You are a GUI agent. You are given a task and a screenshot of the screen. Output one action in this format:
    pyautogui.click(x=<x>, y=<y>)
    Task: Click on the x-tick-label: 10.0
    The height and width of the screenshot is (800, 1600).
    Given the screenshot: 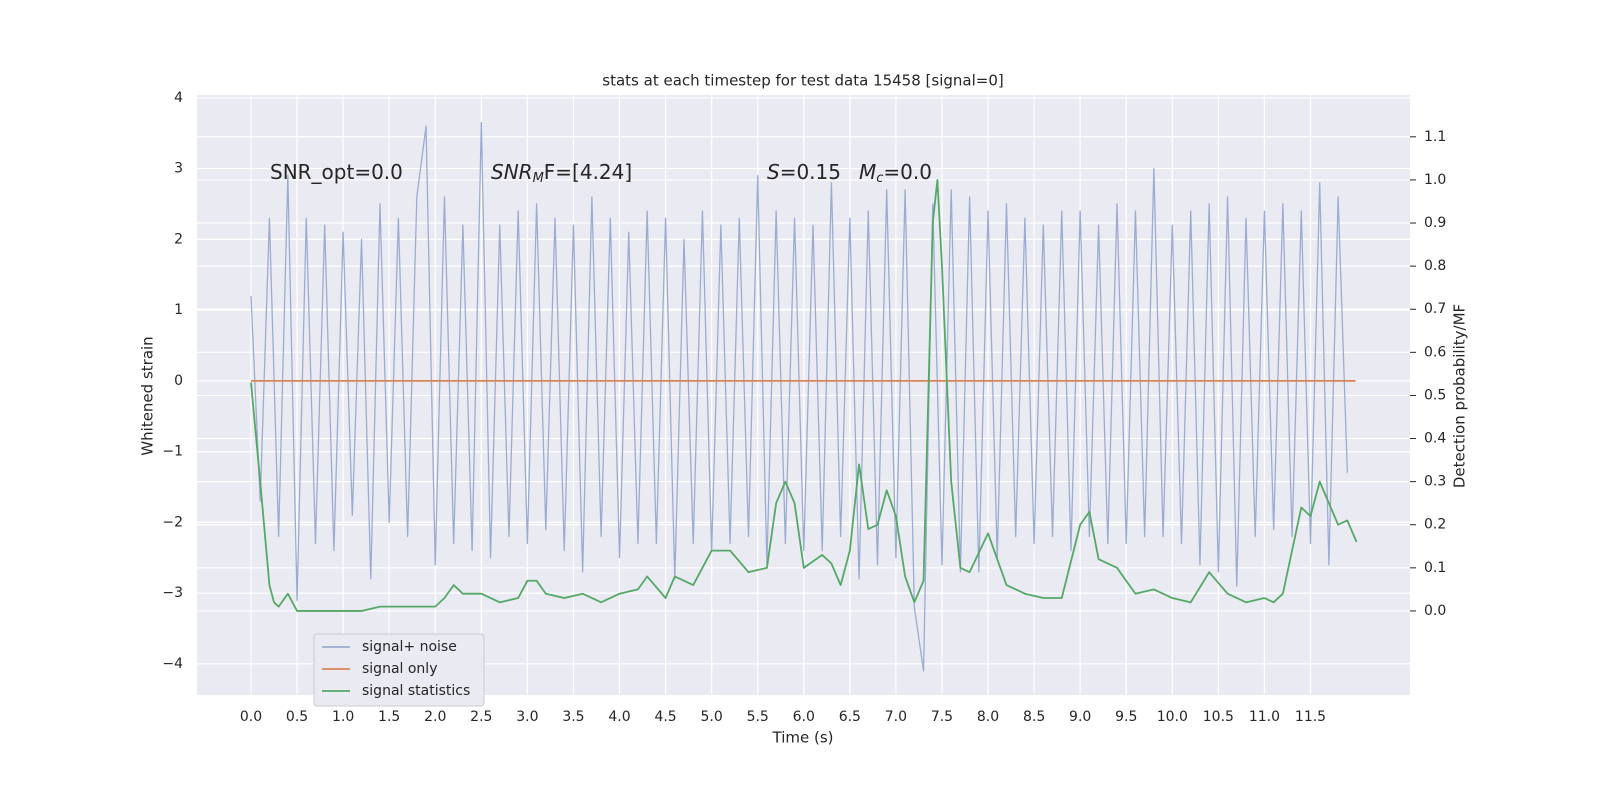 What is the action you would take?
    pyautogui.click(x=1172, y=717)
    